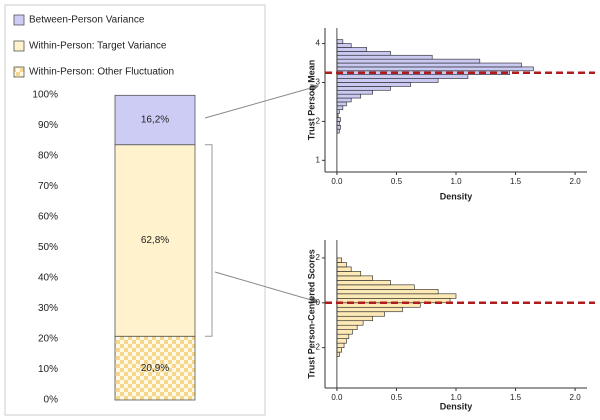 This screenshot has width=600, height=420. What do you see at coordinates (48, 156) in the screenshot?
I see `y-tick-label: 80%` at bounding box center [48, 156].